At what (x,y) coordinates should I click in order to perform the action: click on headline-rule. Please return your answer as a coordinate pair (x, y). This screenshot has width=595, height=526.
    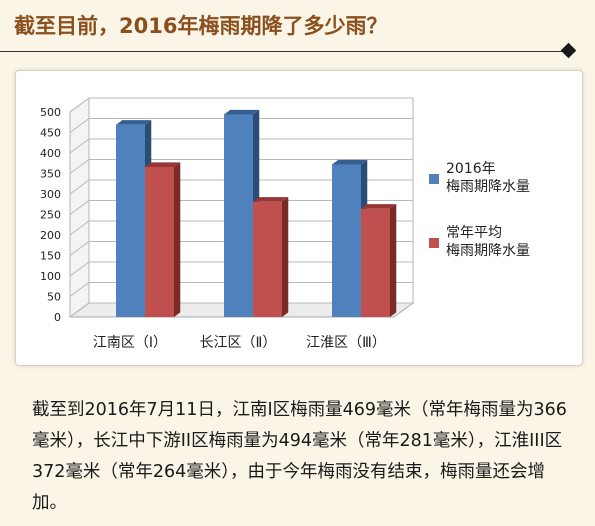
    Looking at the image, I should click on (286, 51).